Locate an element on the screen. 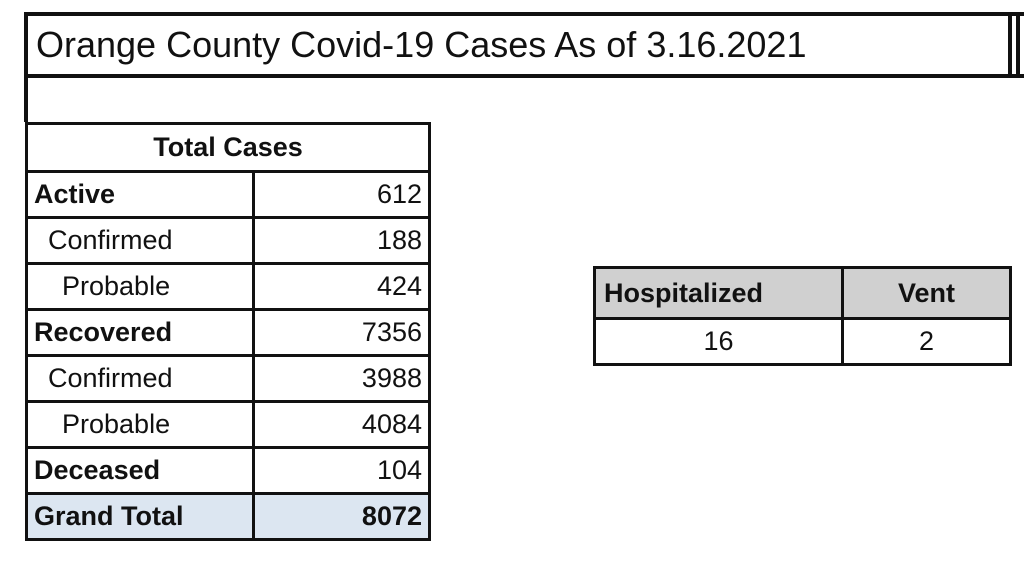 The height and width of the screenshot is (578, 1024). row-label: Deceased is located at coordinates (140, 470).